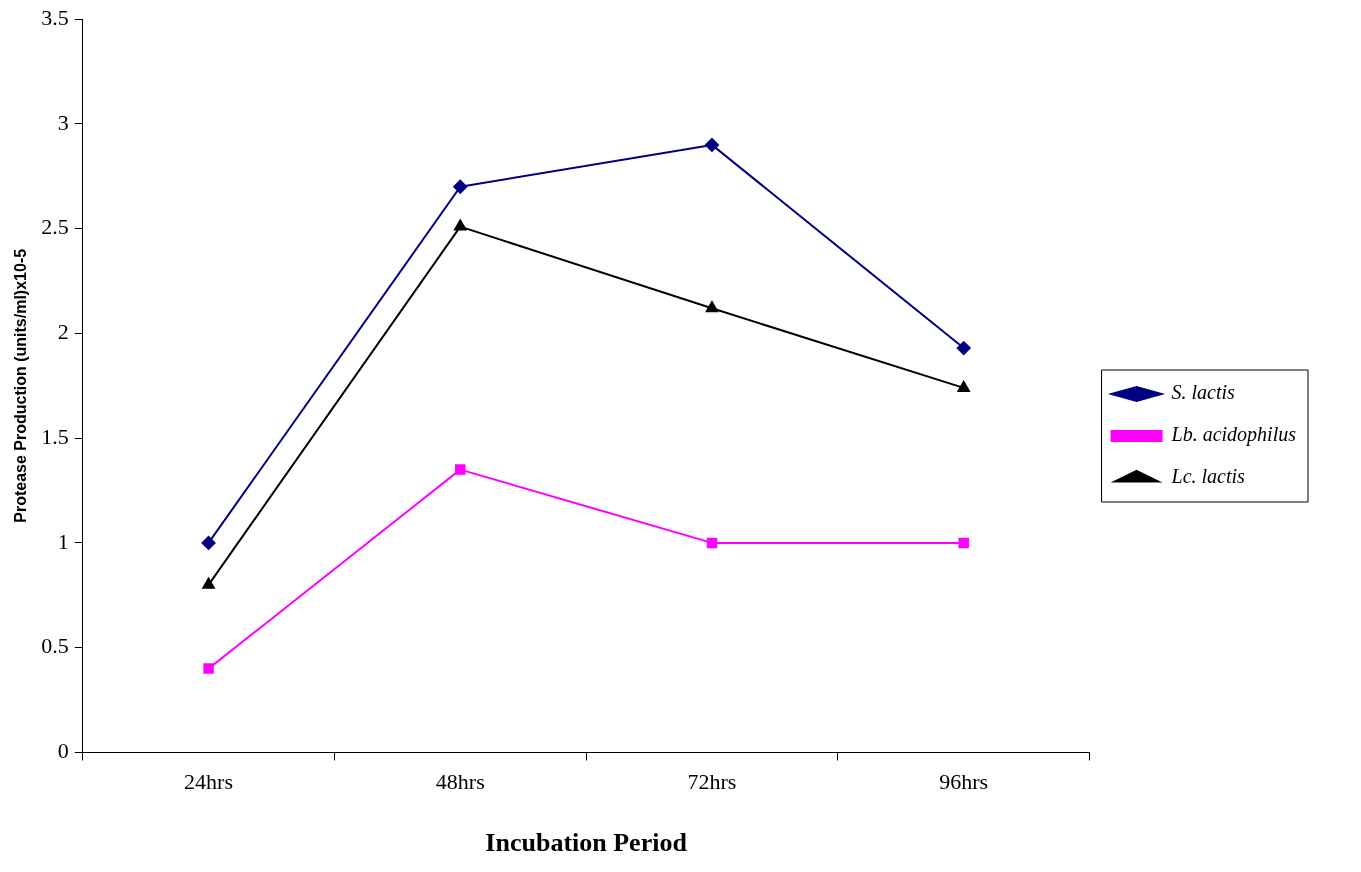 The height and width of the screenshot is (872, 1361). I want to click on x-tick-label: 48hrs, so click(460, 782).